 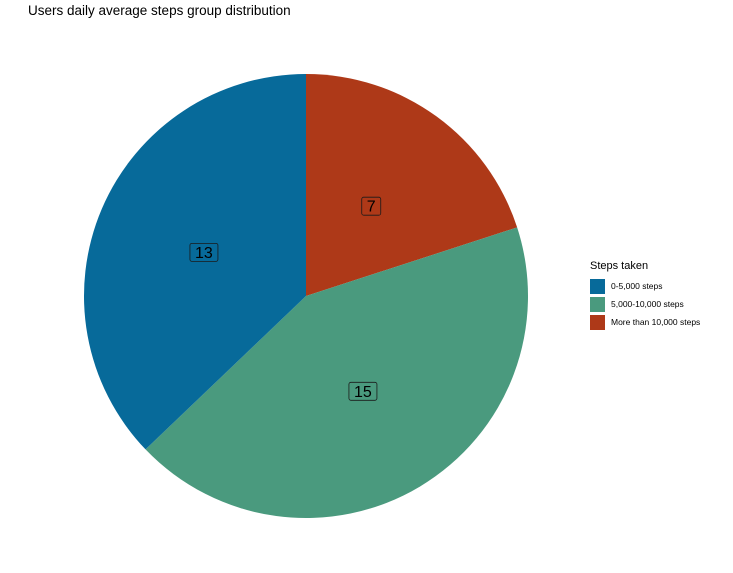 I want to click on svg-text: 7, so click(x=371, y=207).